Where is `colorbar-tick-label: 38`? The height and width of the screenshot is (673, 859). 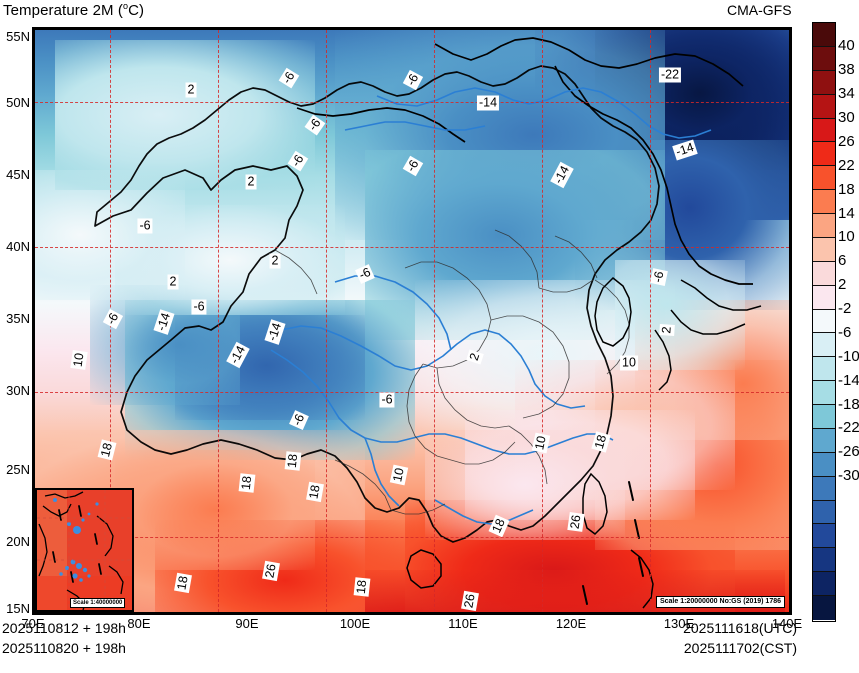 colorbar-tick-label: 38 is located at coordinates (846, 70).